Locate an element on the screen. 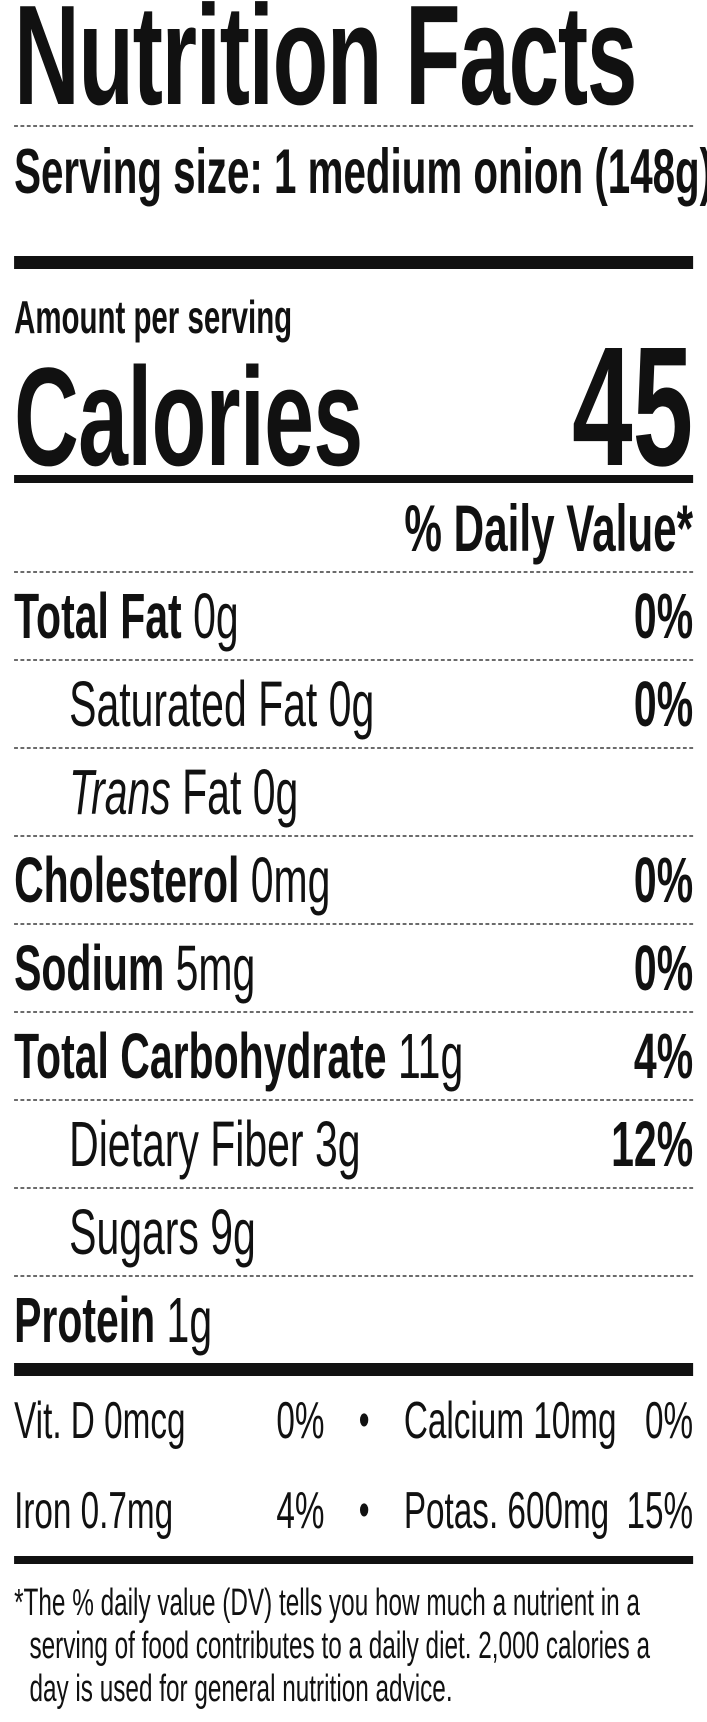 The image size is (707, 1722). nutrient-row: Saturated Fat 0g 0% is located at coordinates (353, 704).